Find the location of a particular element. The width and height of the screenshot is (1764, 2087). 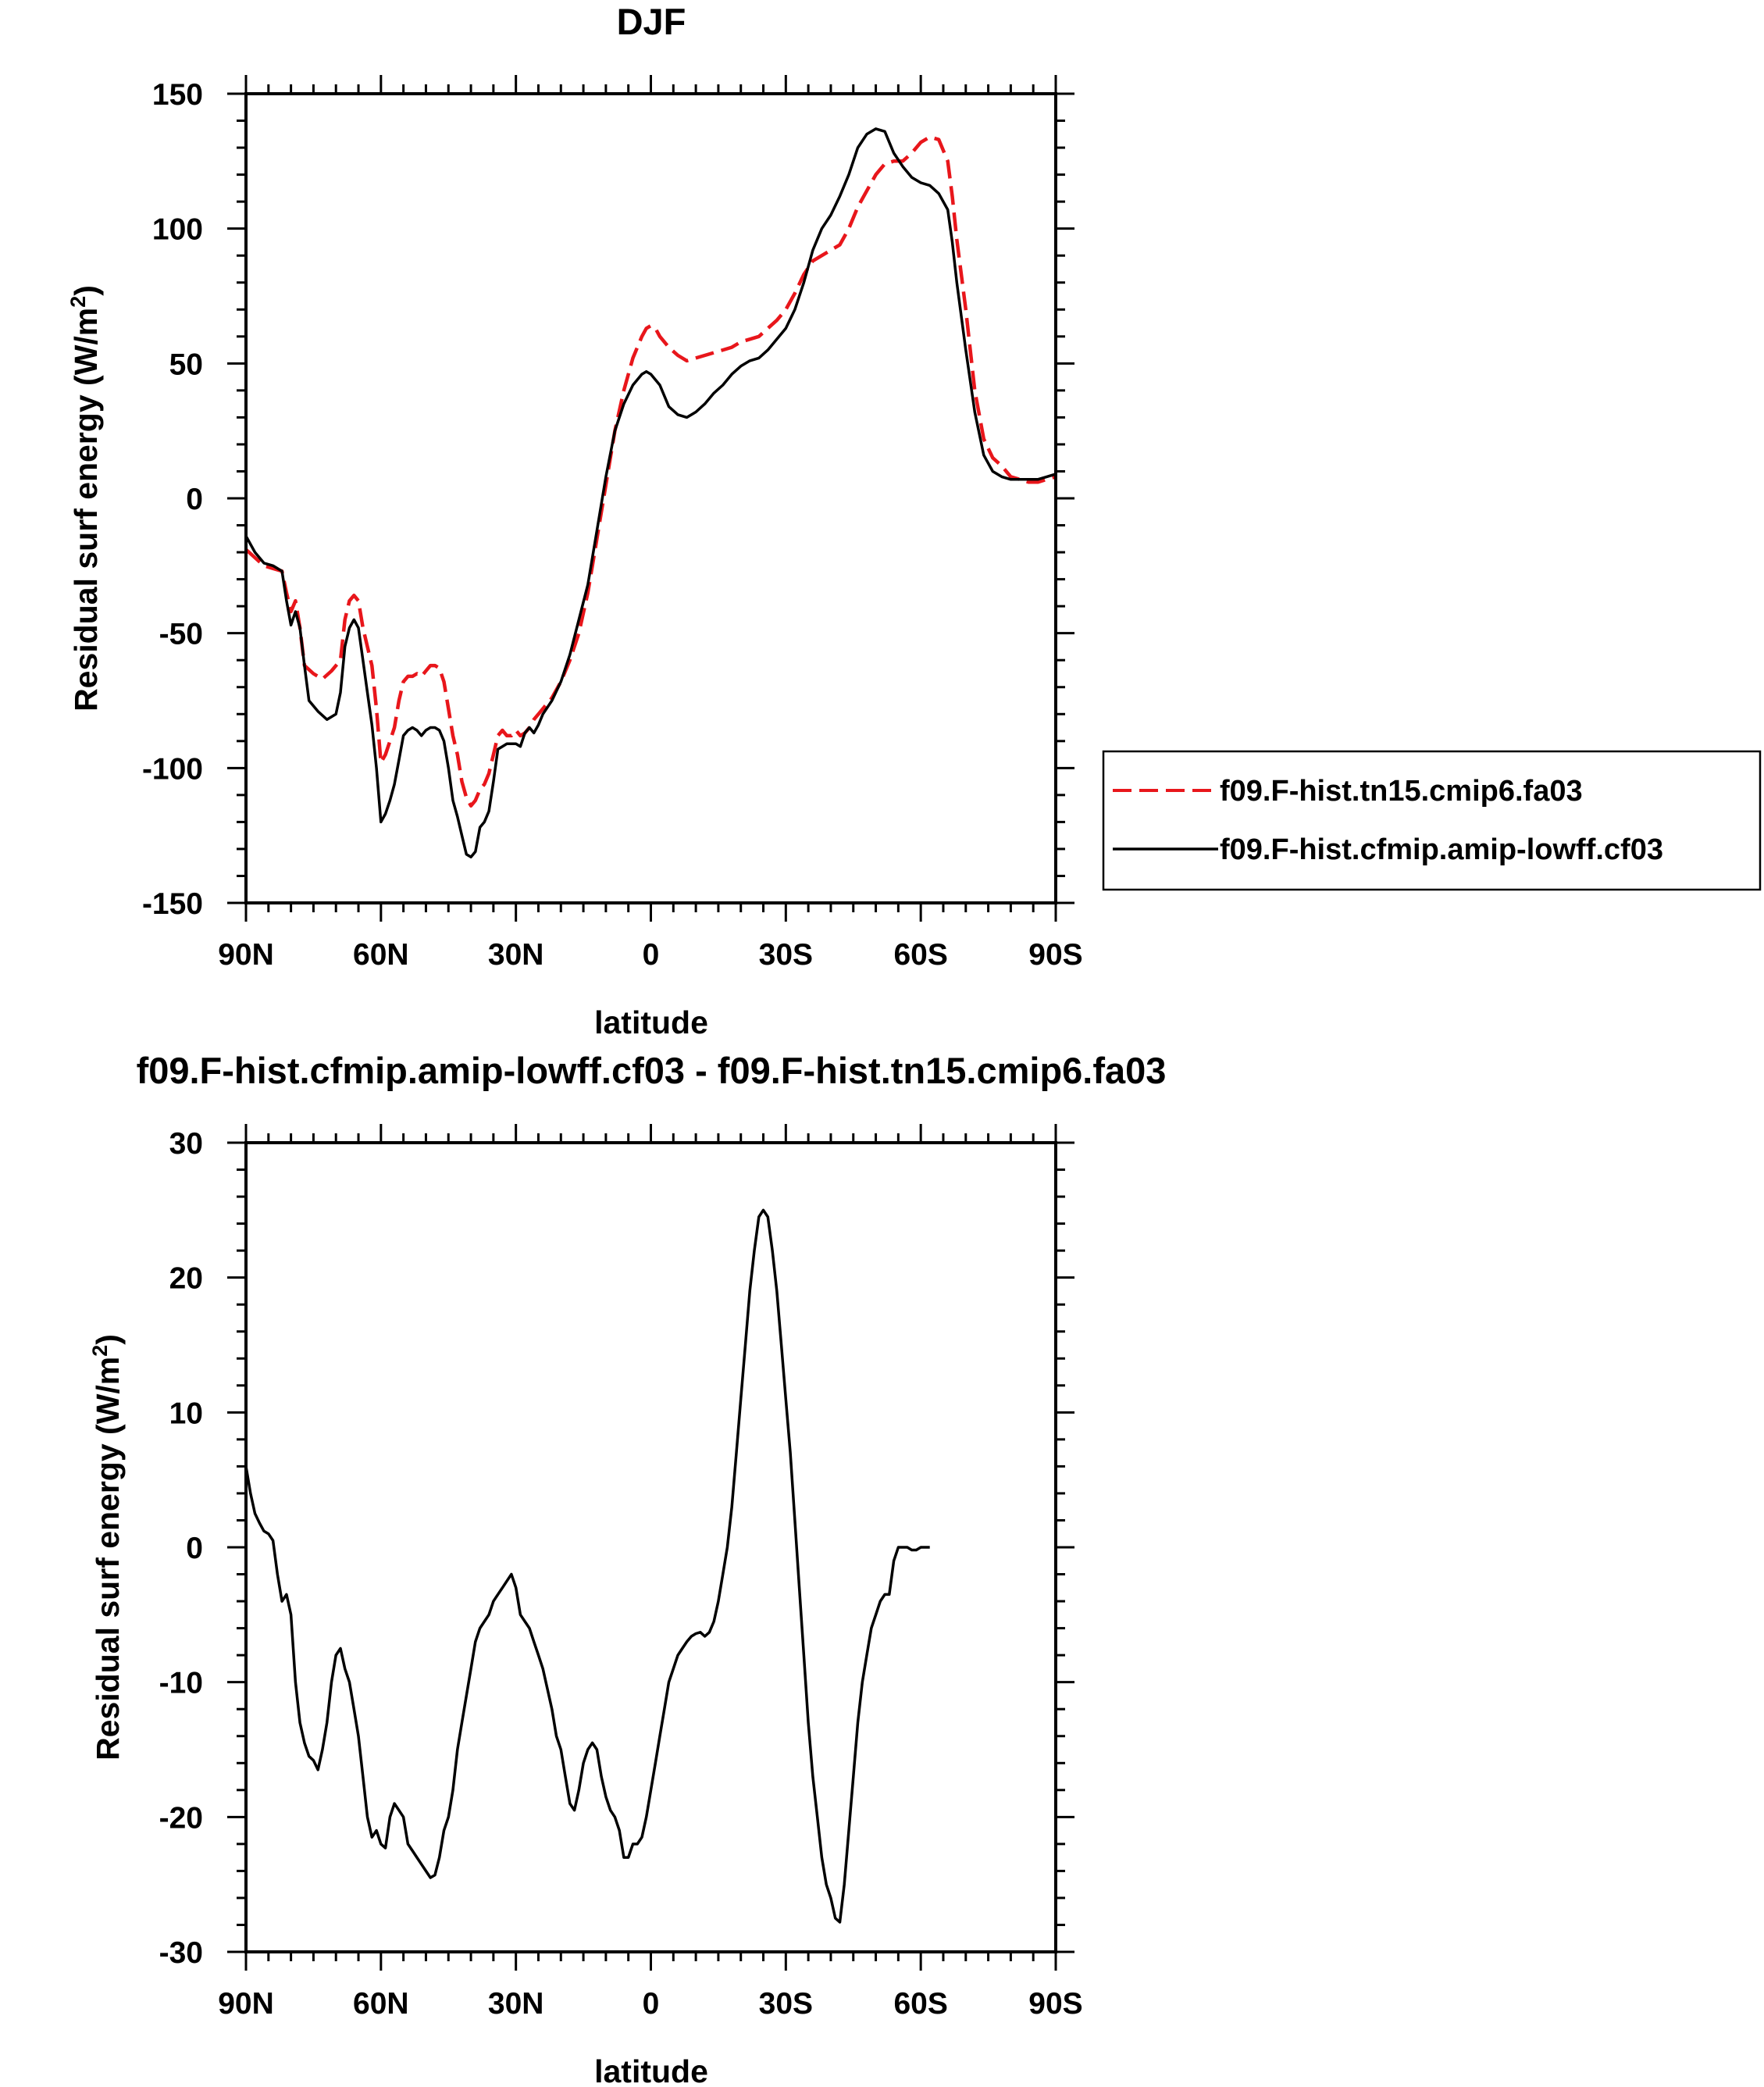

y-tick-label: 10 is located at coordinates (186, 1413).